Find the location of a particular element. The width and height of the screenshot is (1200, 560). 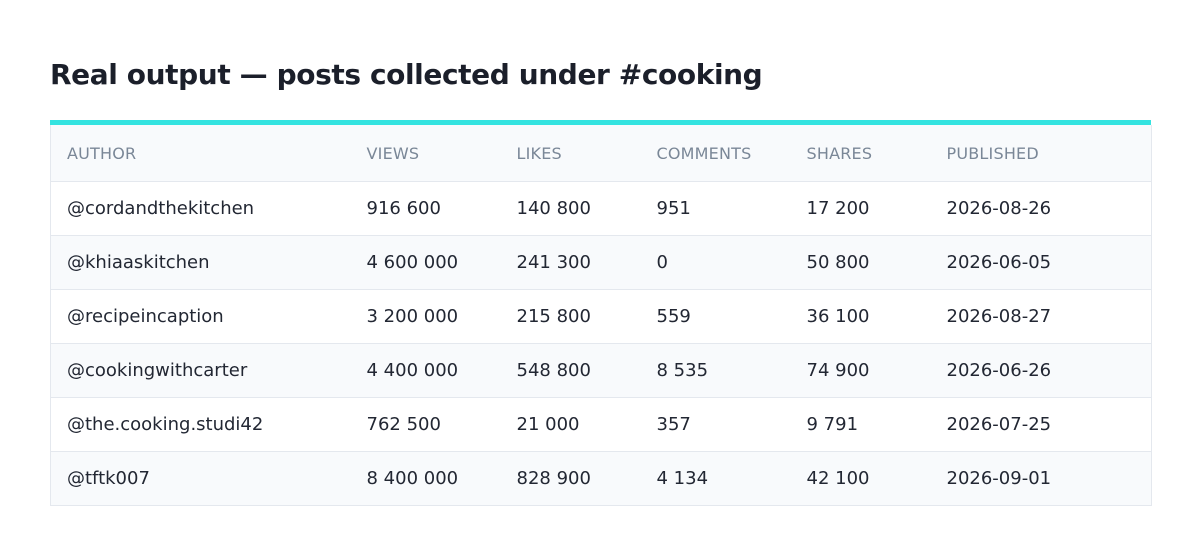

cell-published: 2026-09-01 is located at coordinates (1041, 478).